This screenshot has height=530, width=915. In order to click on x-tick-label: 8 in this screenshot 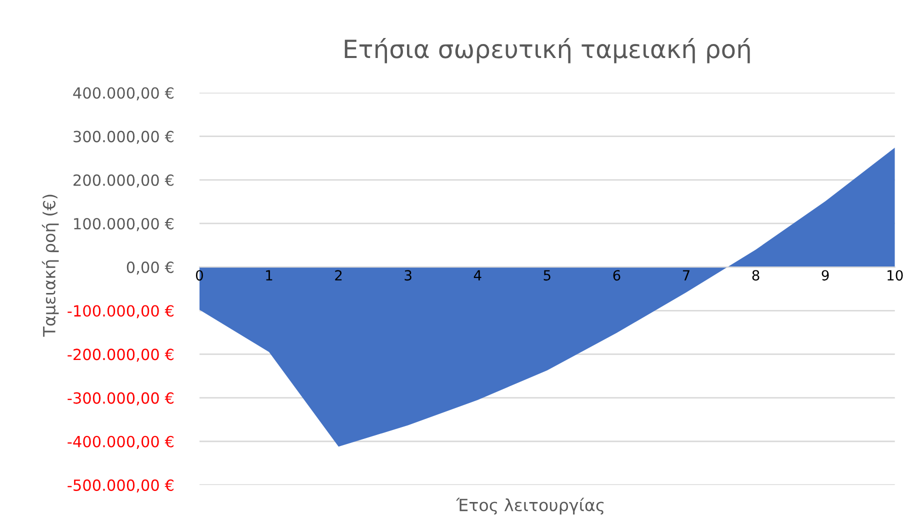, I will do `click(756, 275)`.